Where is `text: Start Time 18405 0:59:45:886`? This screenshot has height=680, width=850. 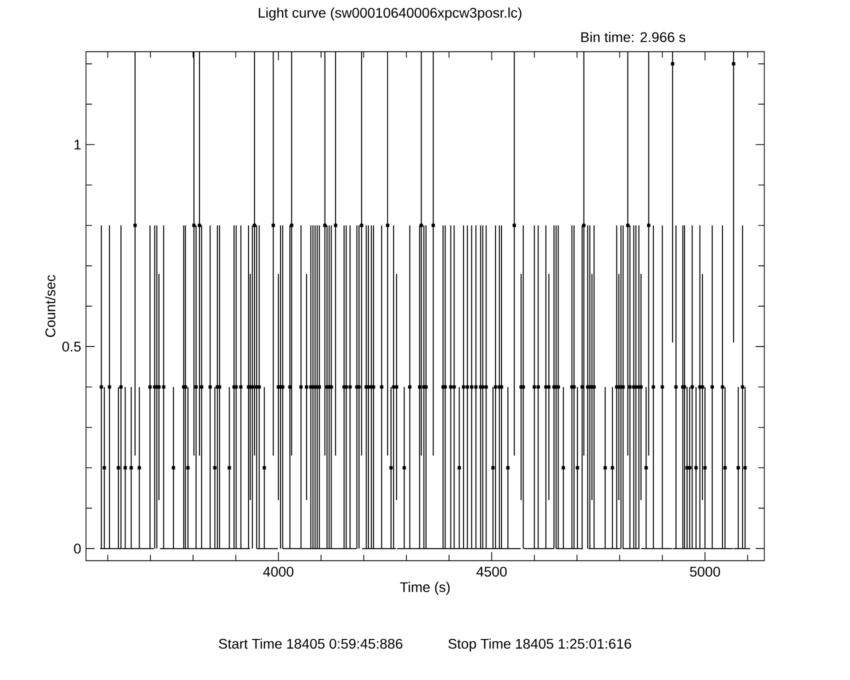
text: Start Time 18405 0:59:45:886 is located at coordinates (310, 643).